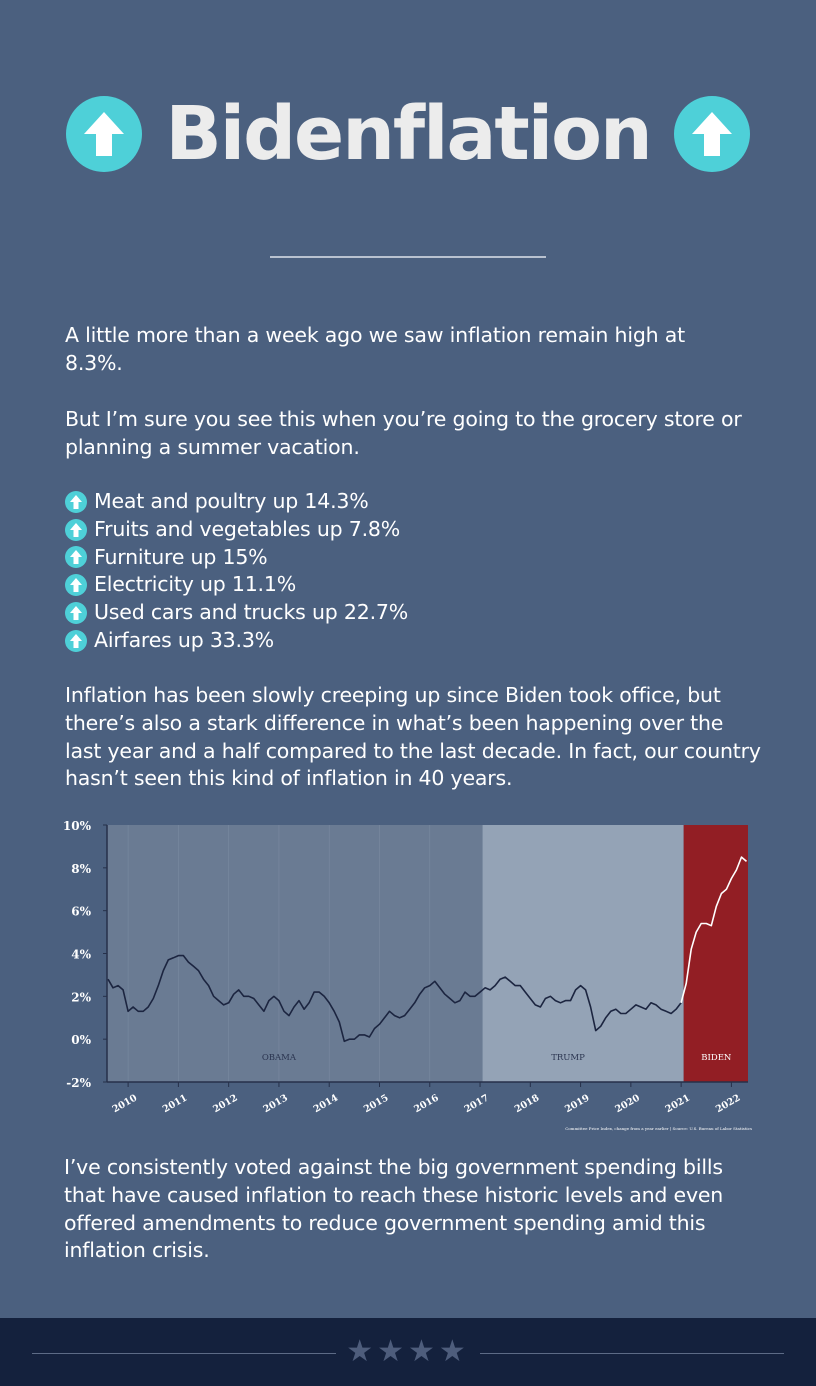  I want to click on era-label-biden: BIDEN, so click(716, 1058).